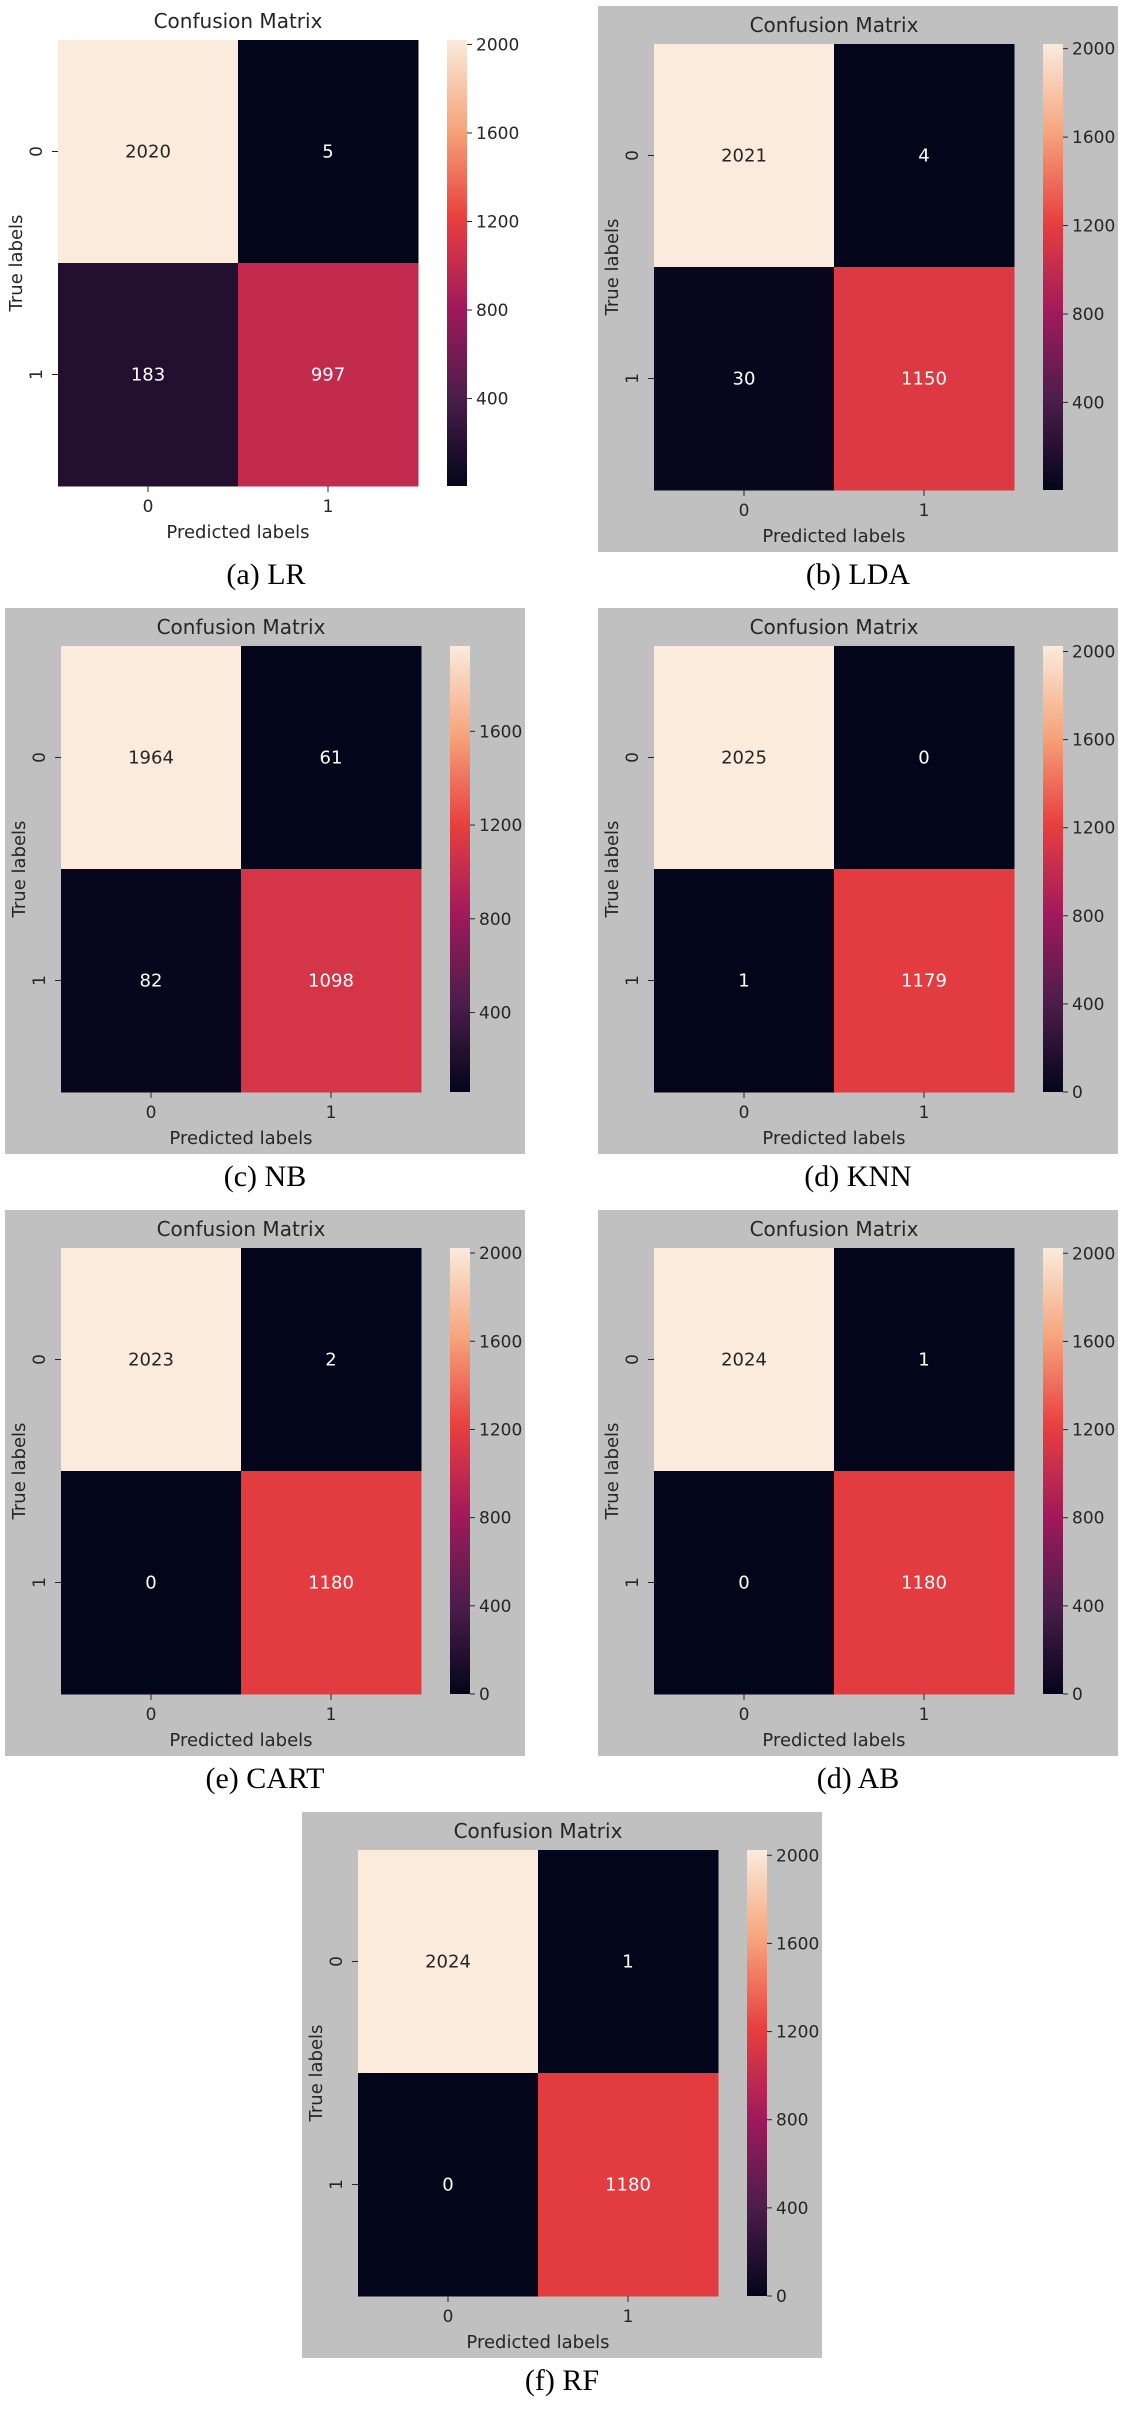 This screenshot has height=2410, width=1123. Describe the element at coordinates (562, 2380) in the screenshot. I see `caption-rf: (f) RF` at that location.